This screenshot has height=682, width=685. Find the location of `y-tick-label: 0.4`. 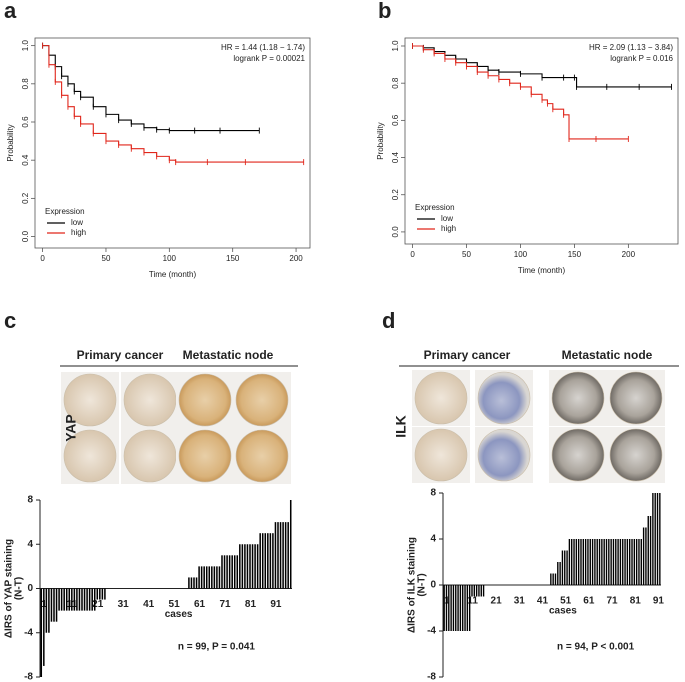

y-tick-label: 0.4 is located at coordinates (395, 157).